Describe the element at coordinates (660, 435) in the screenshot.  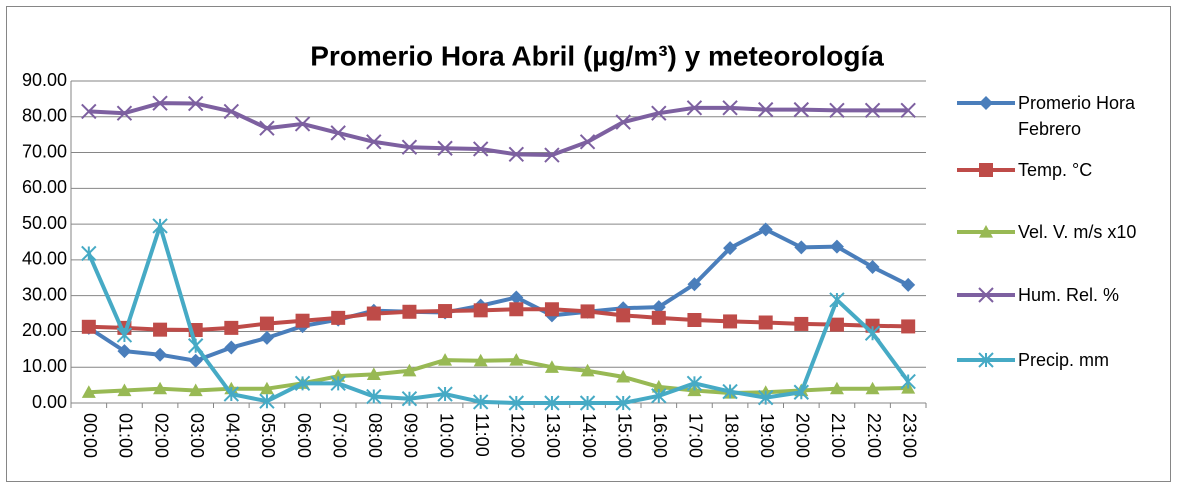
I see `x-tick-label: 16:00` at that location.